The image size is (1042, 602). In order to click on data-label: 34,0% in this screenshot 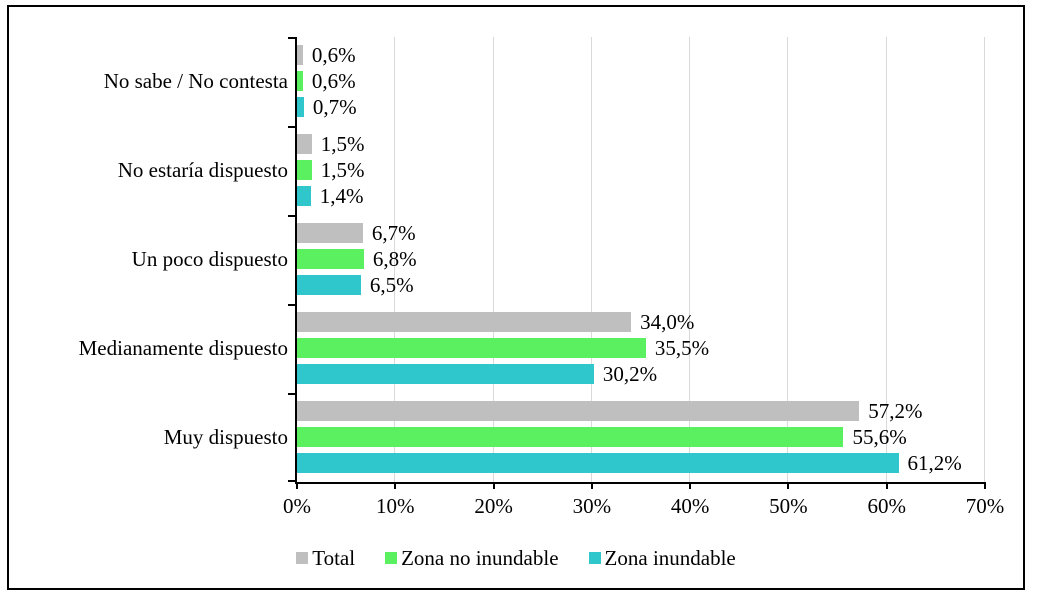, I will do `click(667, 322)`.